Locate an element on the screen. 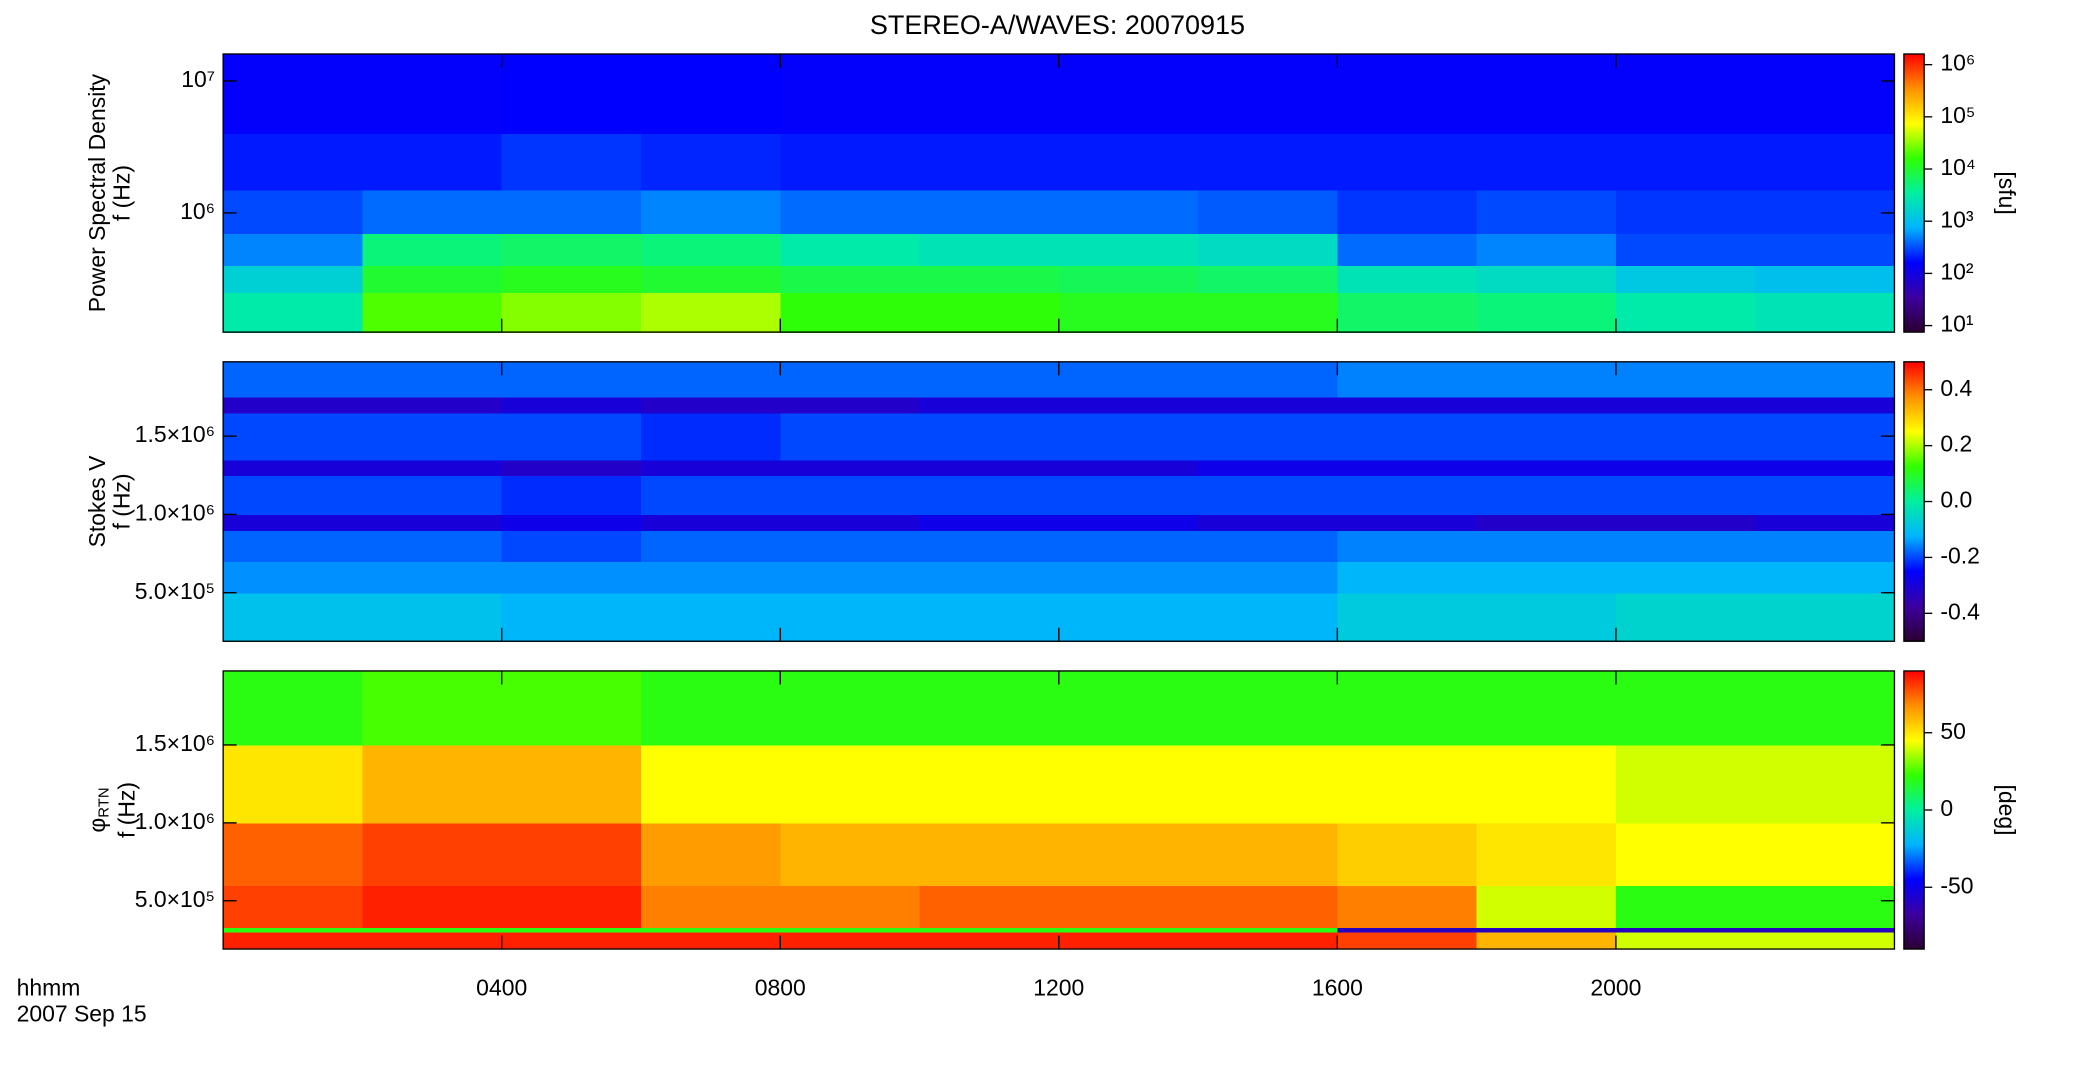  colorbar-tick-label: 0.4 is located at coordinates (1956, 388).